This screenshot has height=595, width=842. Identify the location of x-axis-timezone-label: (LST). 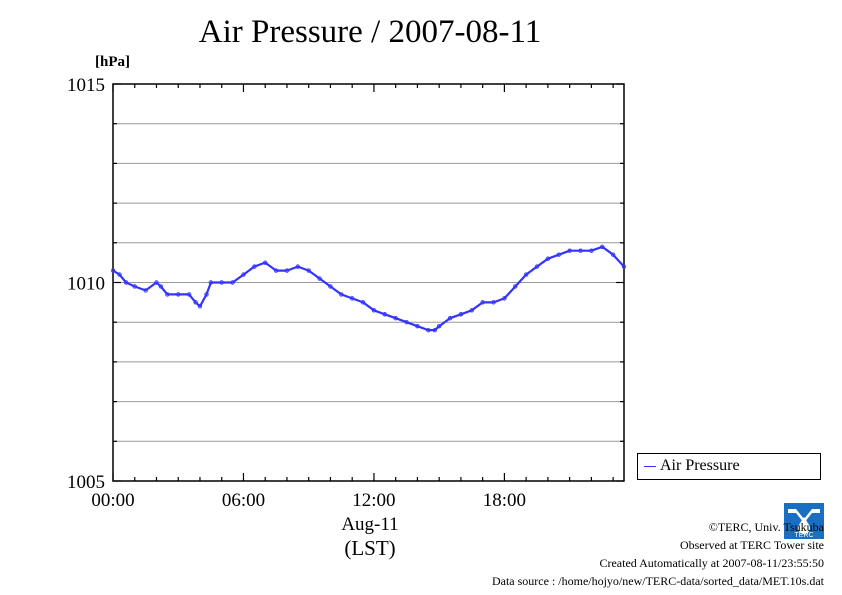
(370, 548).